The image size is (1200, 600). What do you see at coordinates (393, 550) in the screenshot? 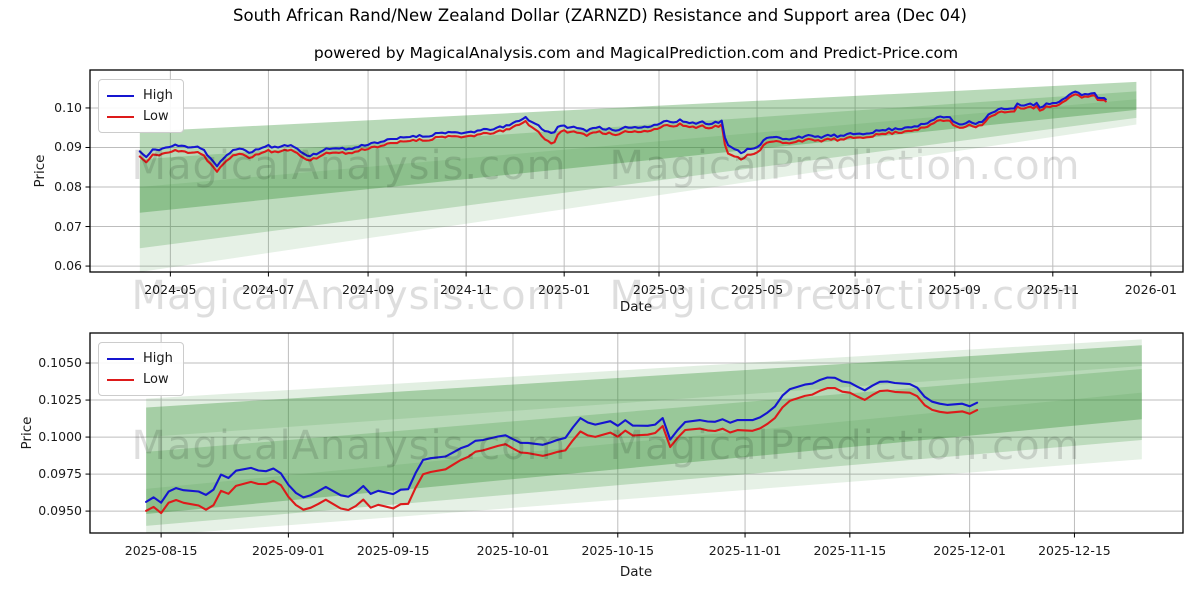
I see `x-tick-label: 2025-09-15` at bounding box center [393, 550].